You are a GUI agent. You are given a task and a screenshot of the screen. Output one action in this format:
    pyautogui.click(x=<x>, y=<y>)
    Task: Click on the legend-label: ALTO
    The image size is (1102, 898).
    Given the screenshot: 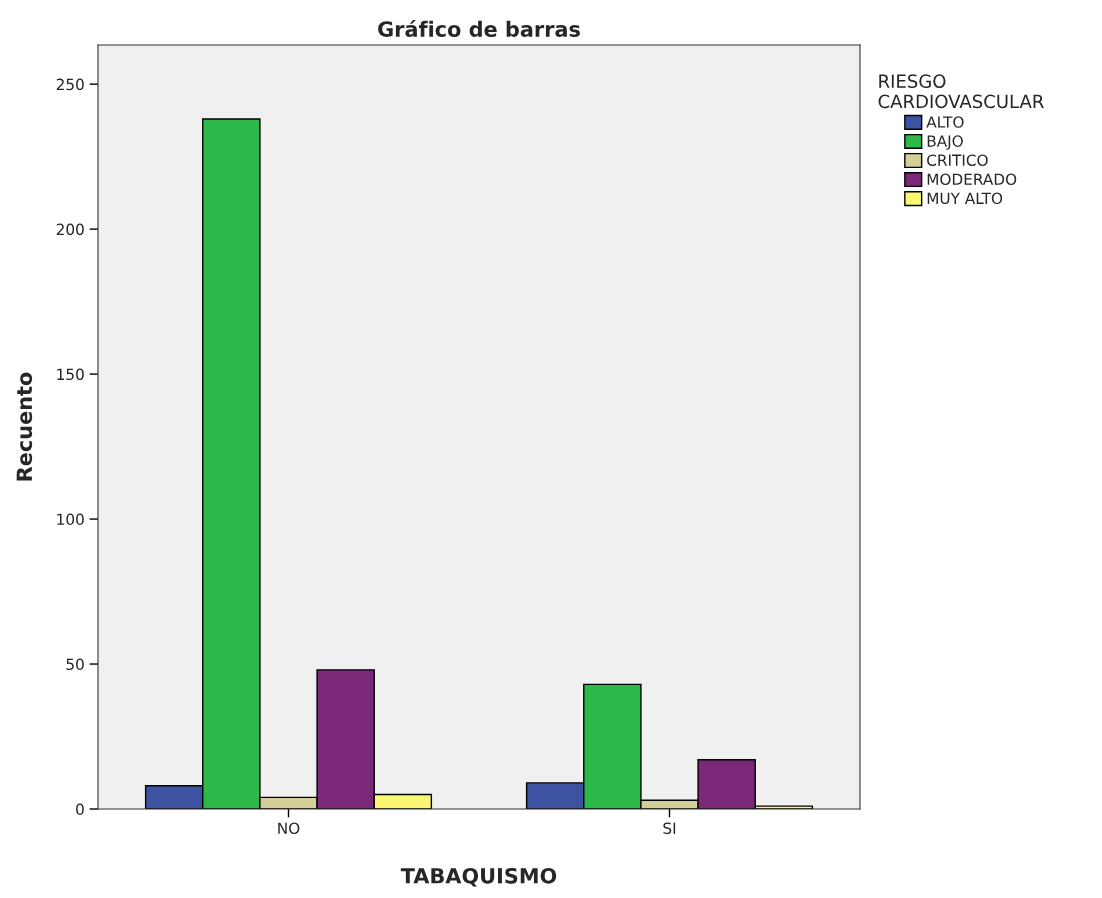 What is the action you would take?
    pyautogui.click(x=945, y=122)
    